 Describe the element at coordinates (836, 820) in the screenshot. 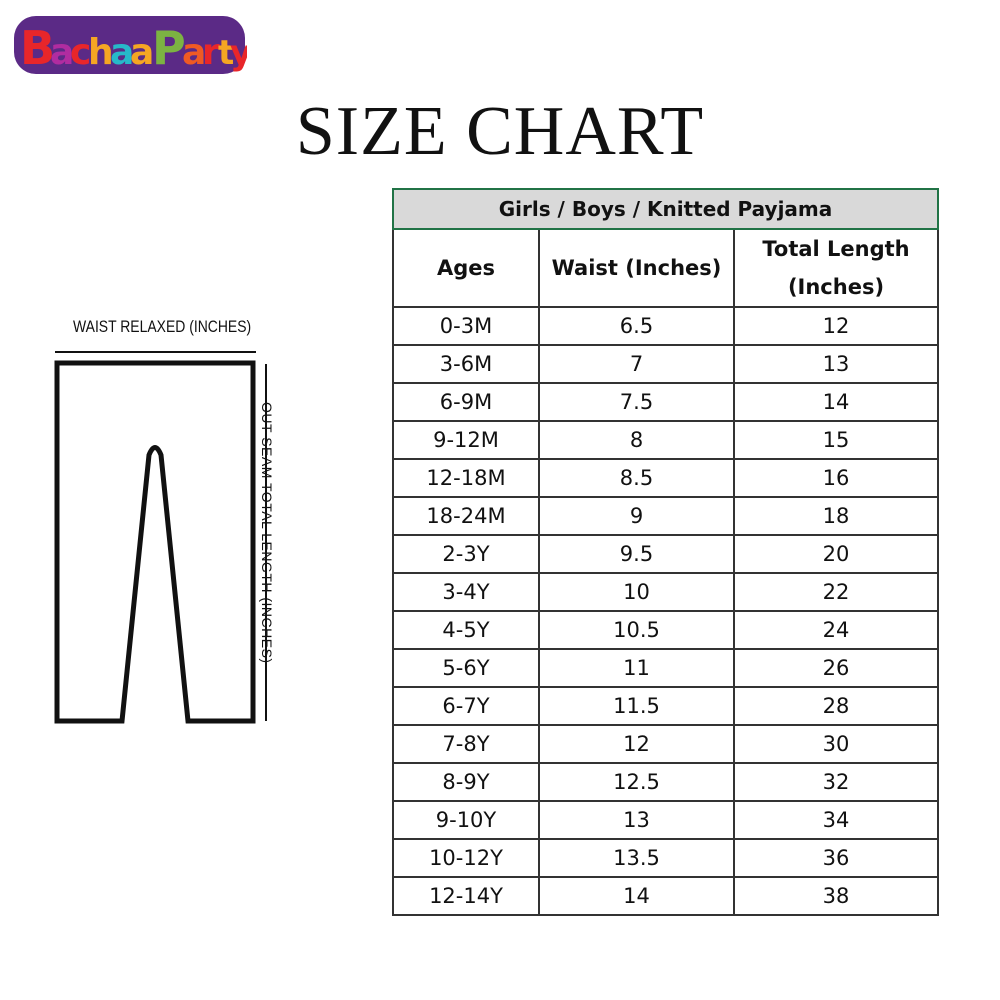

I see `cell-length: 34` at that location.